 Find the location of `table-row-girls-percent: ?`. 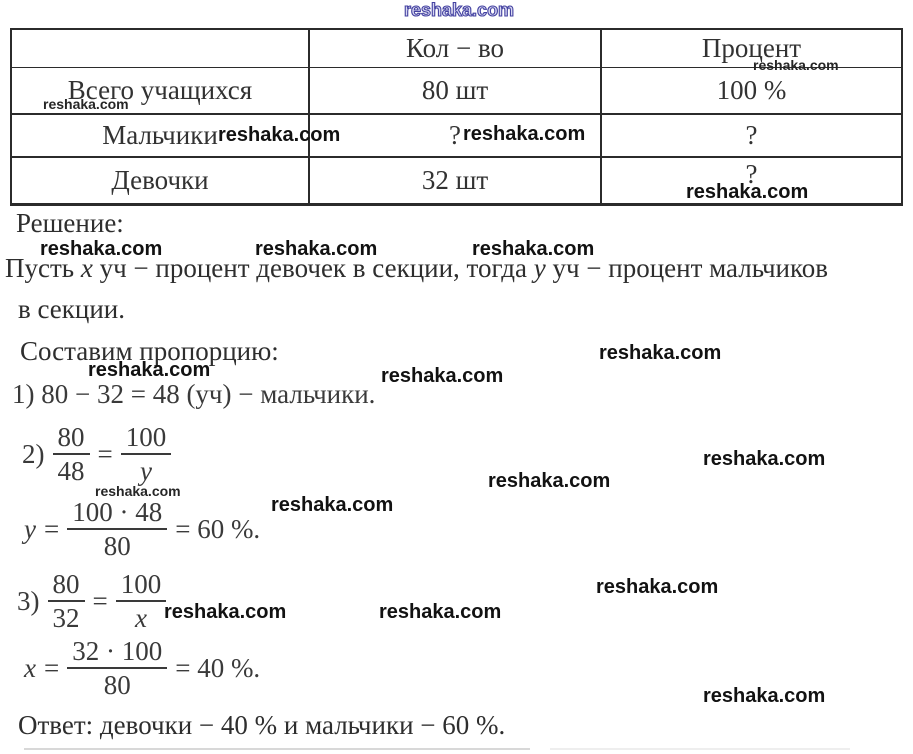

table-row-girls-percent: ? is located at coordinates (751, 180).